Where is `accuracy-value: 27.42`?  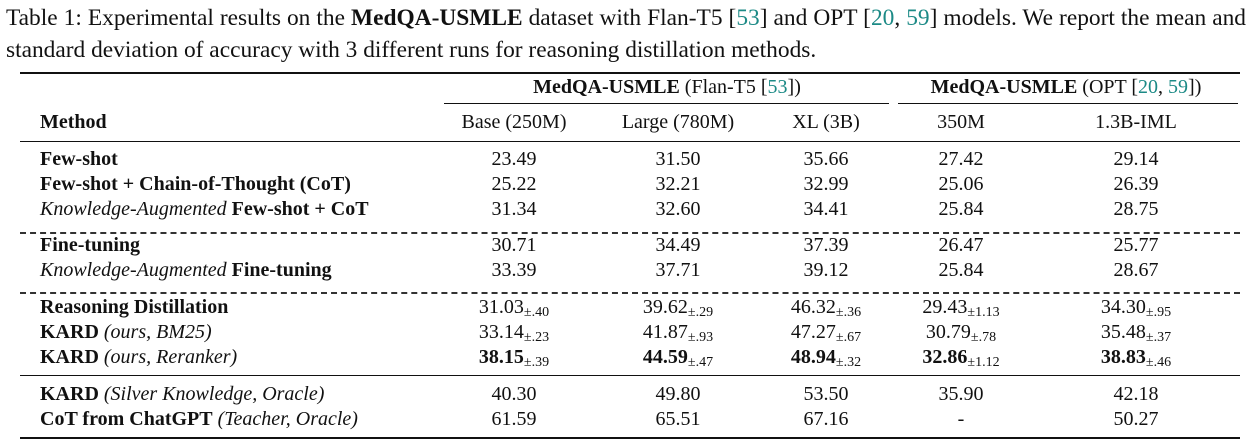 accuracy-value: 27.42 is located at coordinates (961, 159).